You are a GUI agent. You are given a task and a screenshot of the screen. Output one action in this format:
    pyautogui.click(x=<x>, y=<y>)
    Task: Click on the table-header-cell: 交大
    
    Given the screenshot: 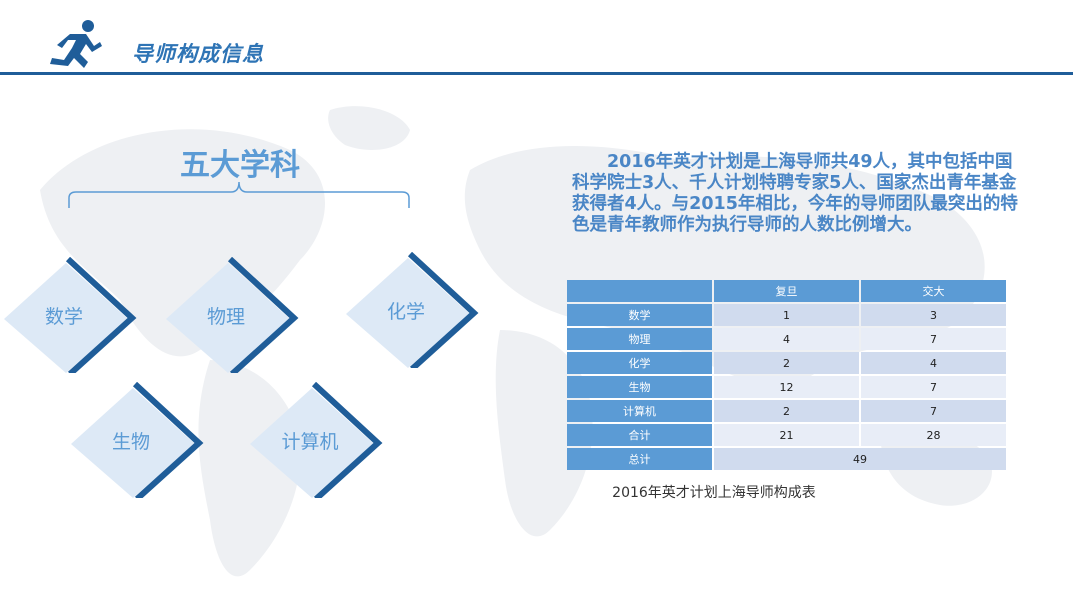 What is the action you would take?
    pyautogui.click(x=933, y=291)
    